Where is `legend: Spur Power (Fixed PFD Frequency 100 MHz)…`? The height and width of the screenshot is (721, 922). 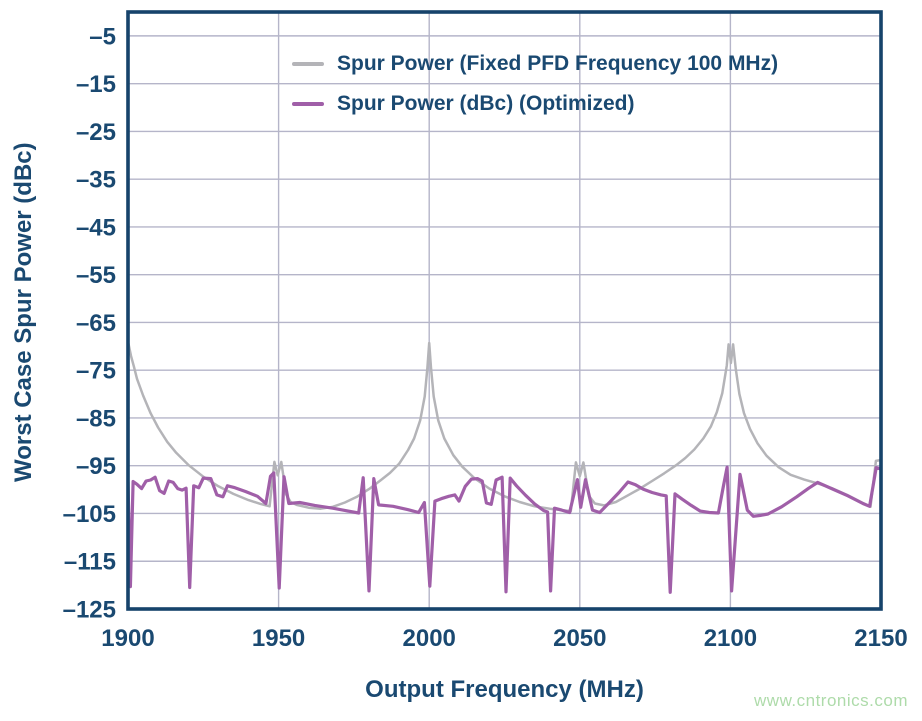
legend: Spur Power (Fixed PFD Frequency 100 MHz)… is located at coordinates (535, 84).